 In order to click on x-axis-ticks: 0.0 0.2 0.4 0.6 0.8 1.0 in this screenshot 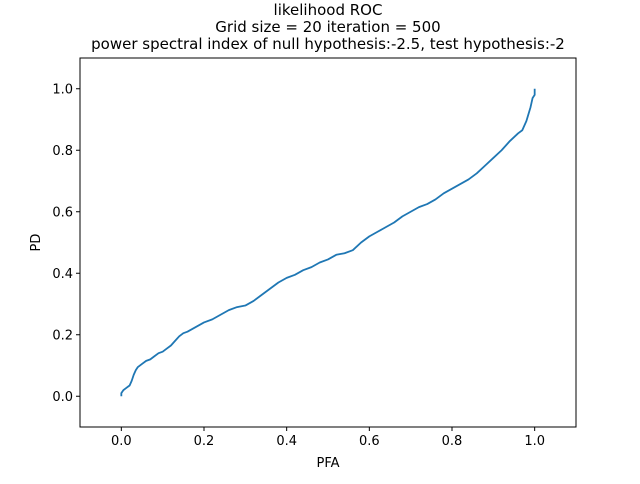, I will do `click(328, 438)`.